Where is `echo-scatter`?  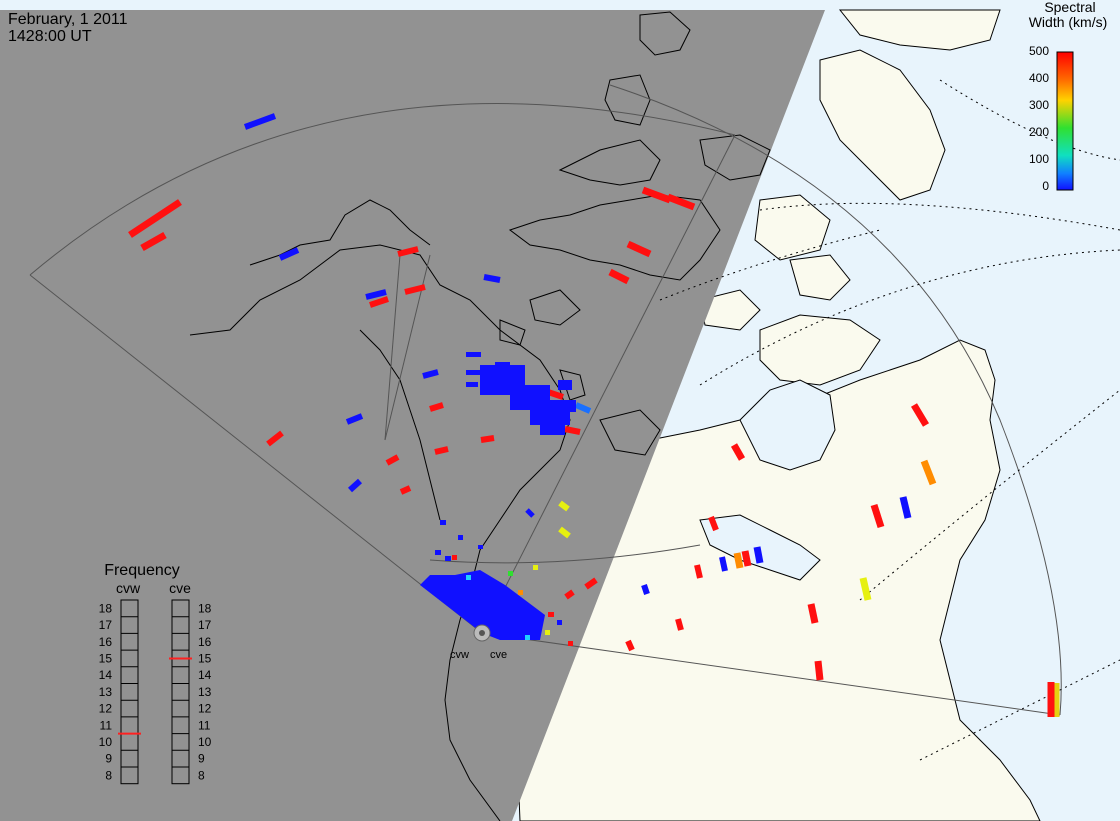
echo-scatter is located at coordinates (504, 583).